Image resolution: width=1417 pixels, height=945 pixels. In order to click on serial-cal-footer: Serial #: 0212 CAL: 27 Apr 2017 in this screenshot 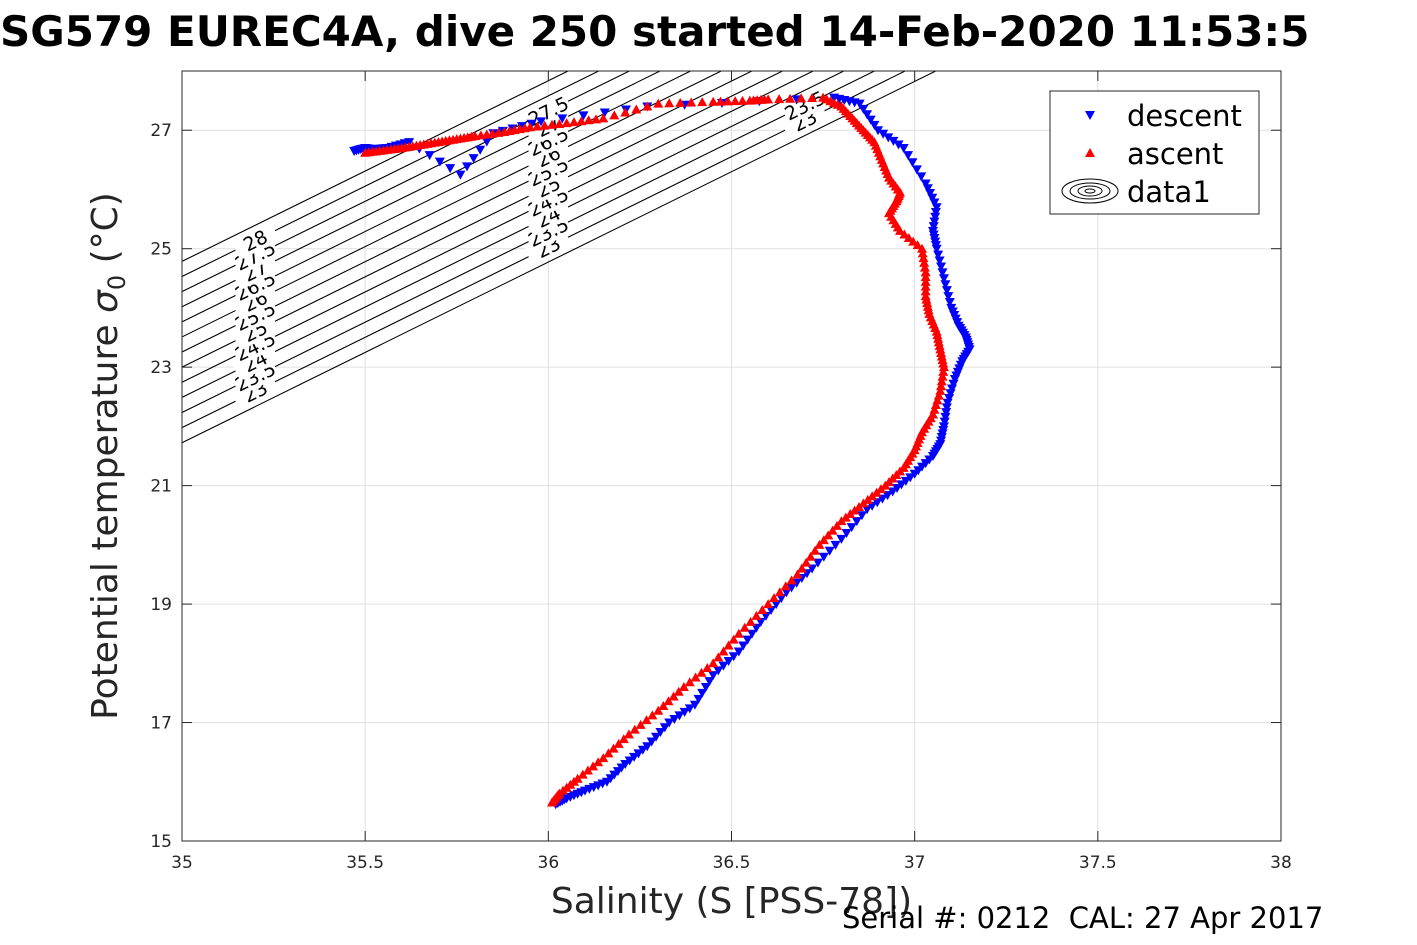, I will do `click(1083, 918)`.